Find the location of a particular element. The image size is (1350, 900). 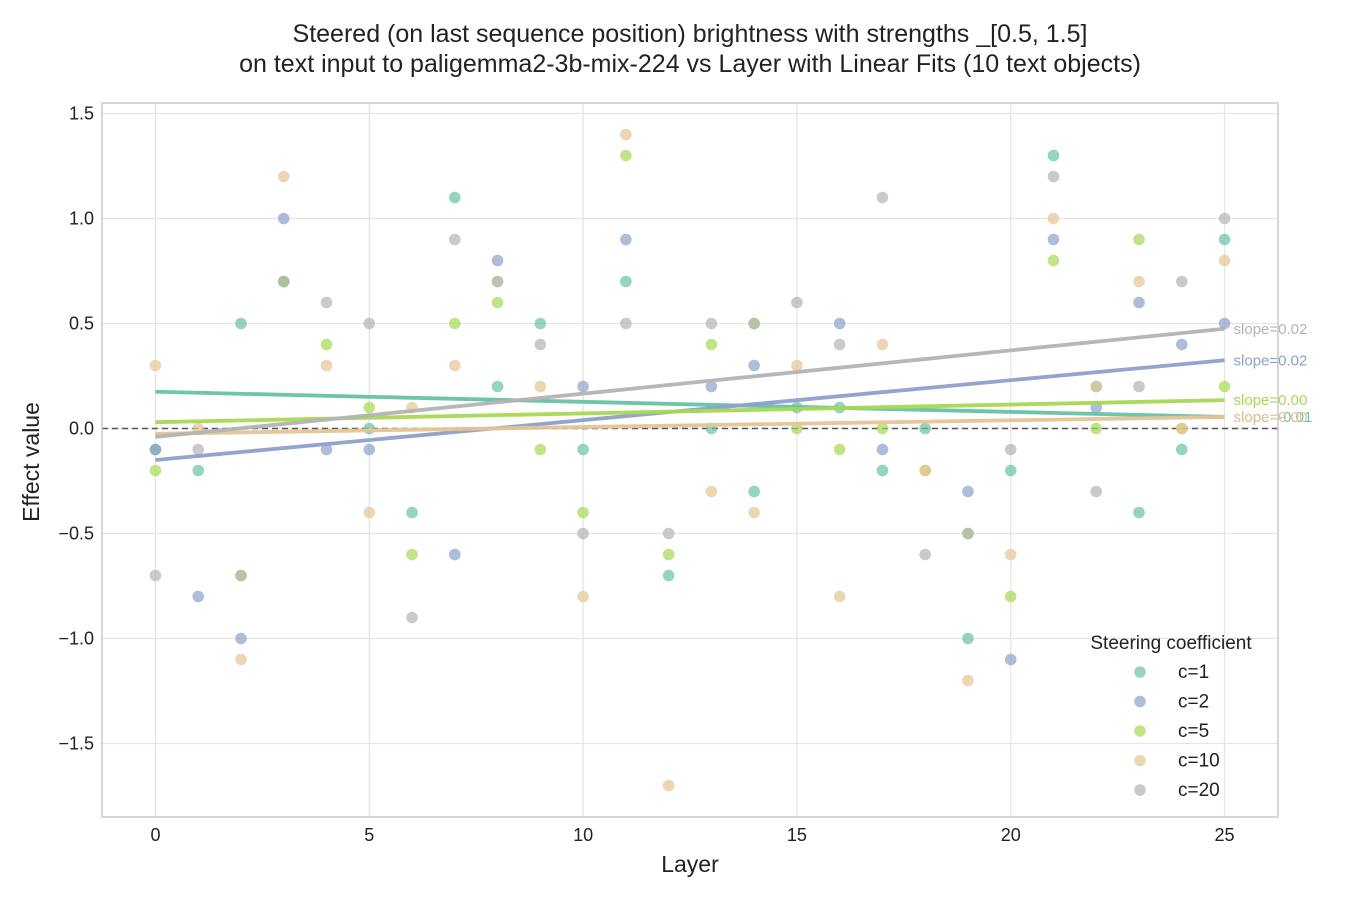

slope-label-c10: slope=0.00 is located at coordinates (1271, 417).